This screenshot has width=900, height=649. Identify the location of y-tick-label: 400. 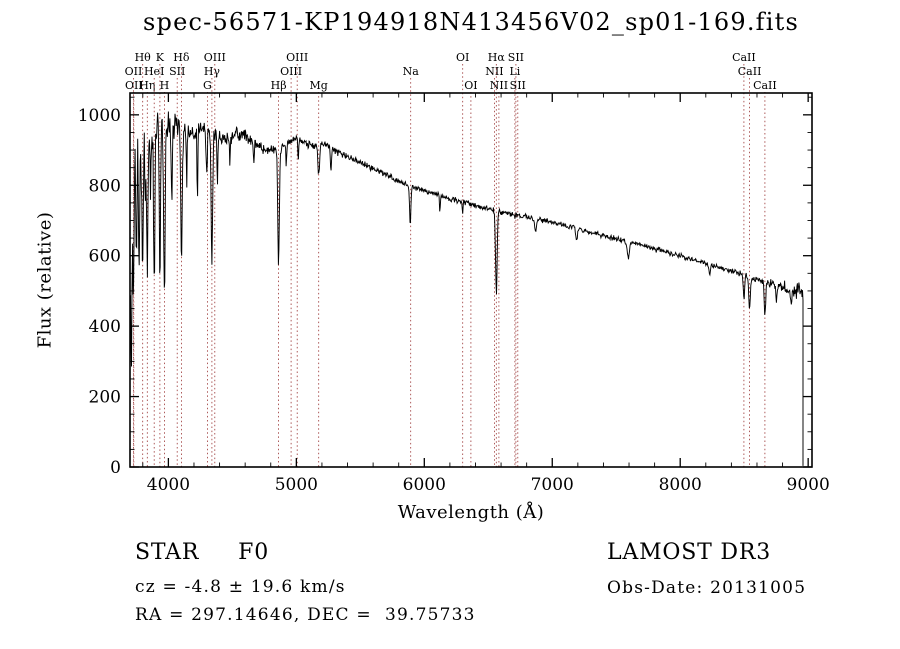
(105, 327).